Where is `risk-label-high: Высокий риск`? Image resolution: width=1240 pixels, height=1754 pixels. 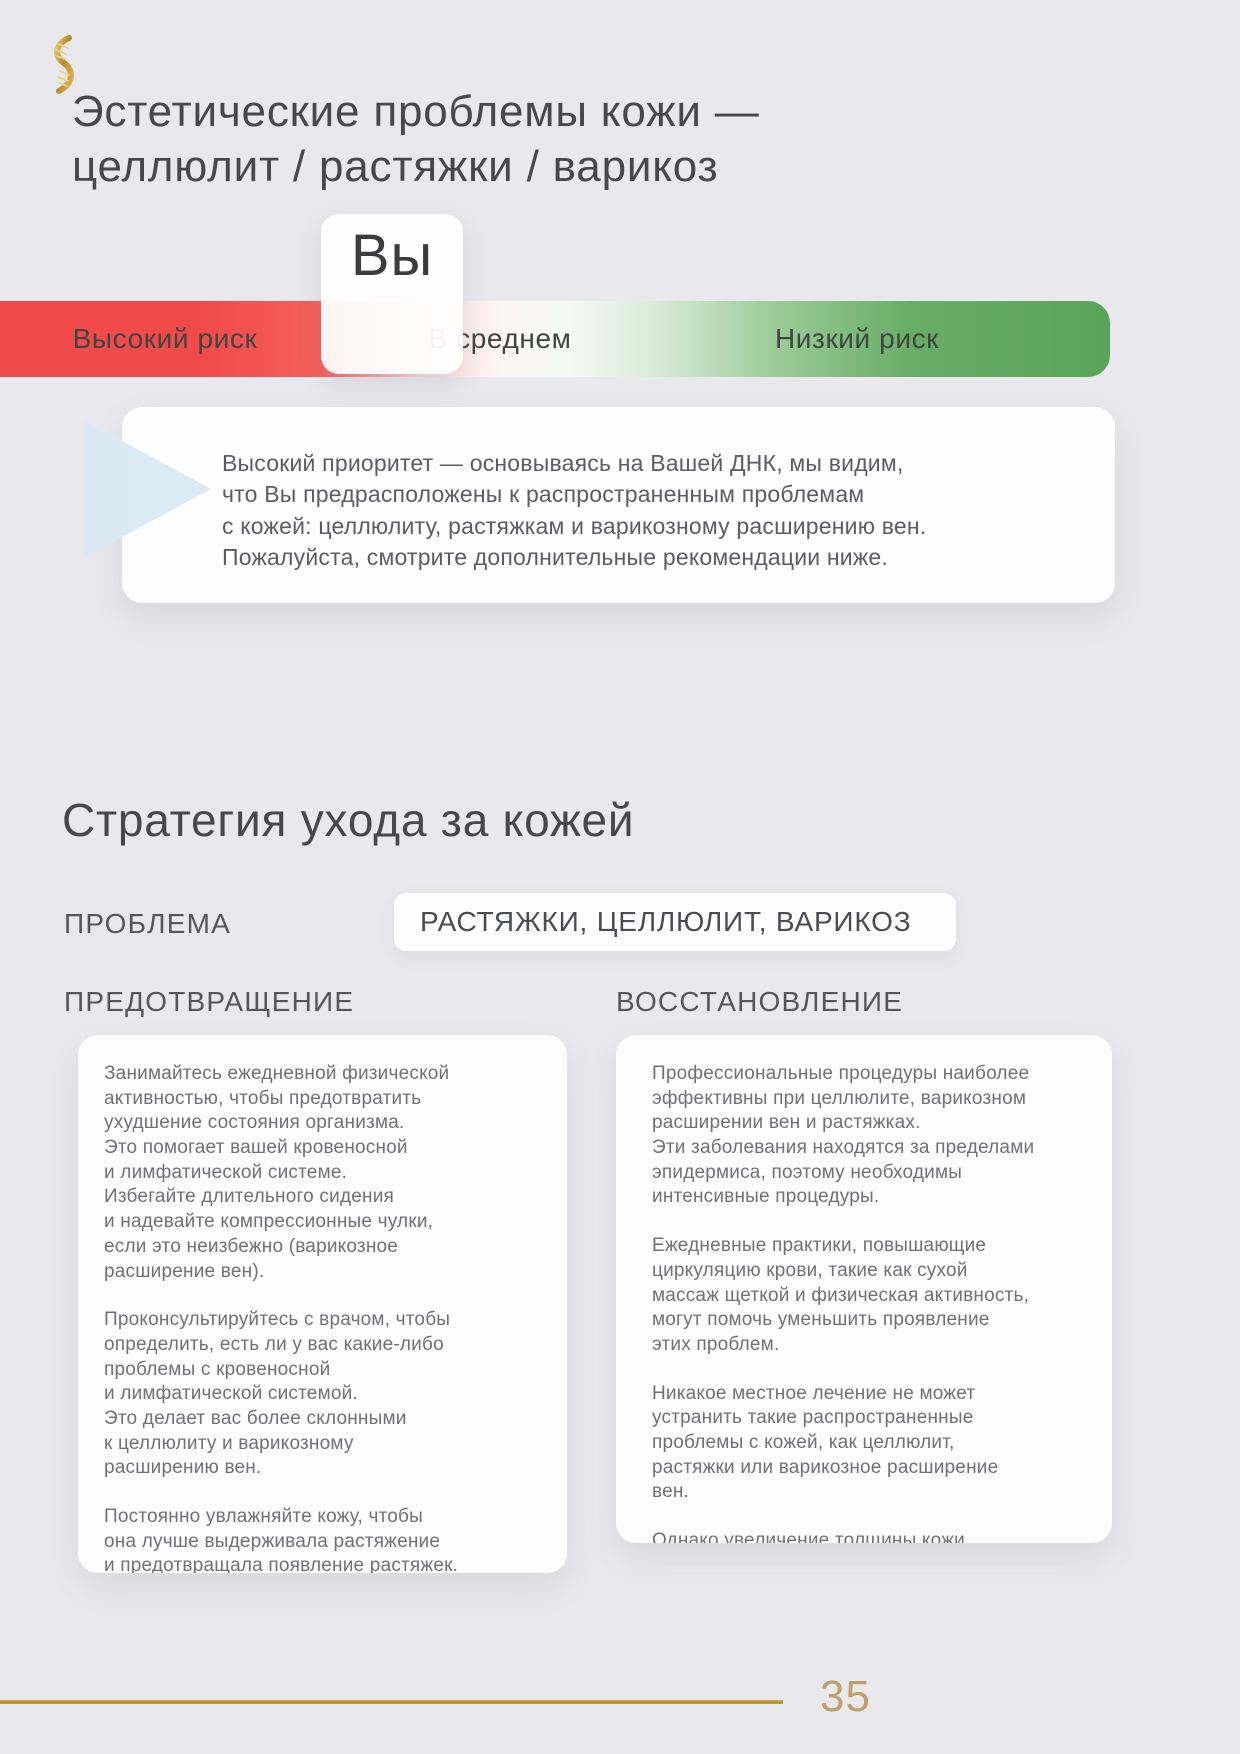
risk-label-high: Высокий риск is located at coordinates (165, 338).